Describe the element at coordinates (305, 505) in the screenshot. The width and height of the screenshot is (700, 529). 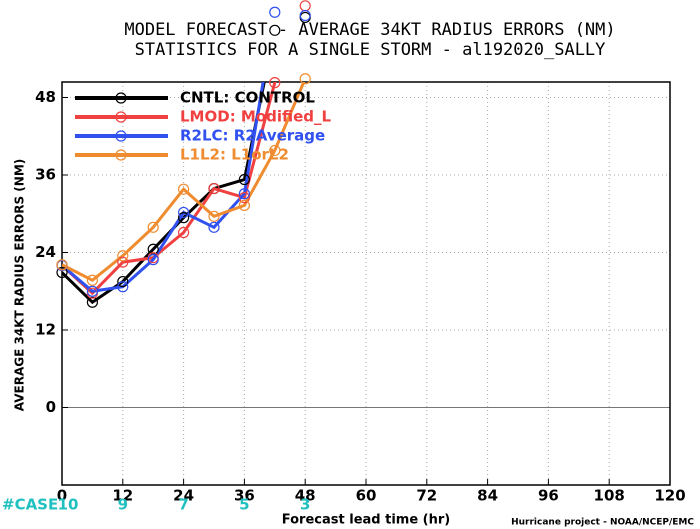
I see `case-count: 3` at that location.